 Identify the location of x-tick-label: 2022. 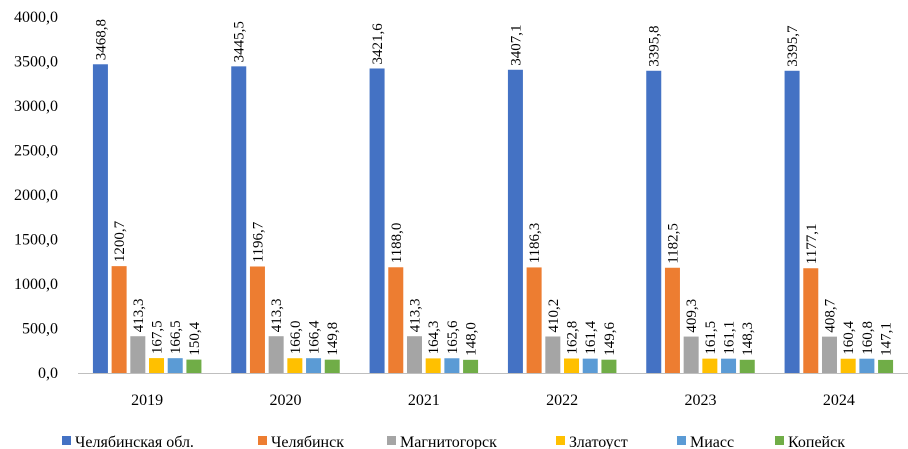
(562, 400).